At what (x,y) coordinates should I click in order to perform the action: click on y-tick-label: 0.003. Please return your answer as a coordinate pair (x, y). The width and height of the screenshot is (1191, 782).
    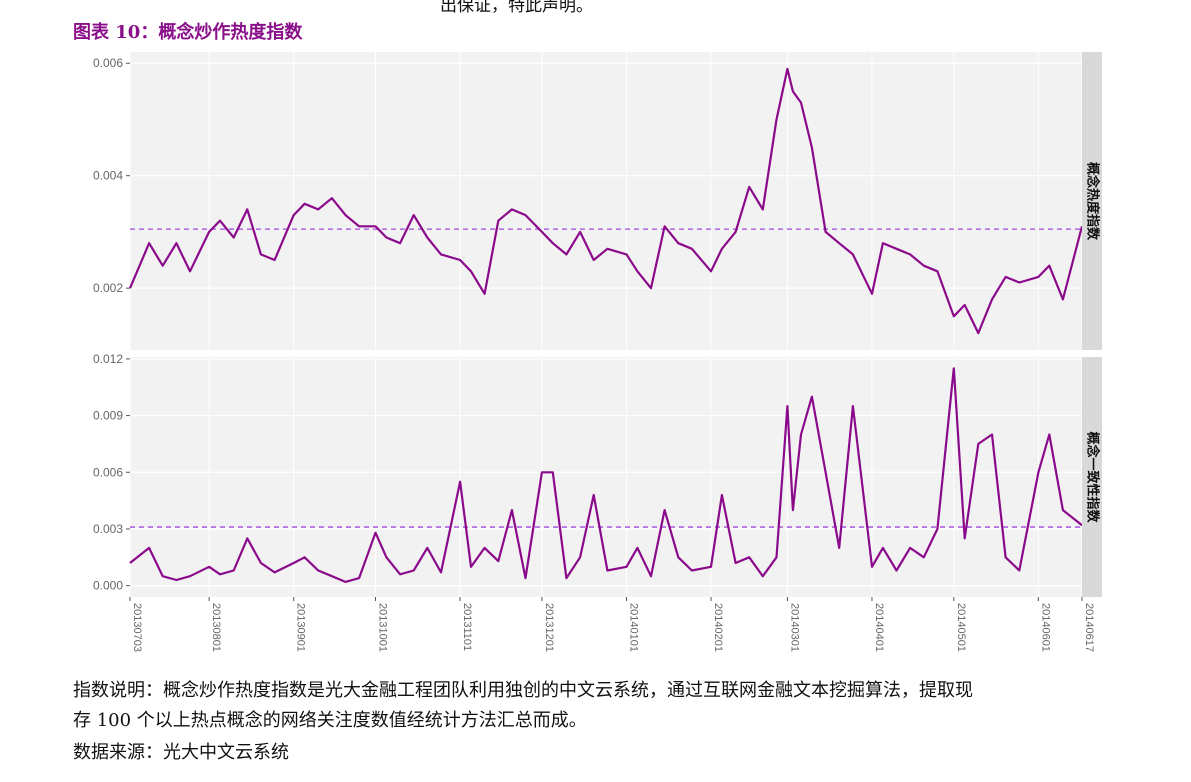
    Looking at the image, I should click on (108, 529).